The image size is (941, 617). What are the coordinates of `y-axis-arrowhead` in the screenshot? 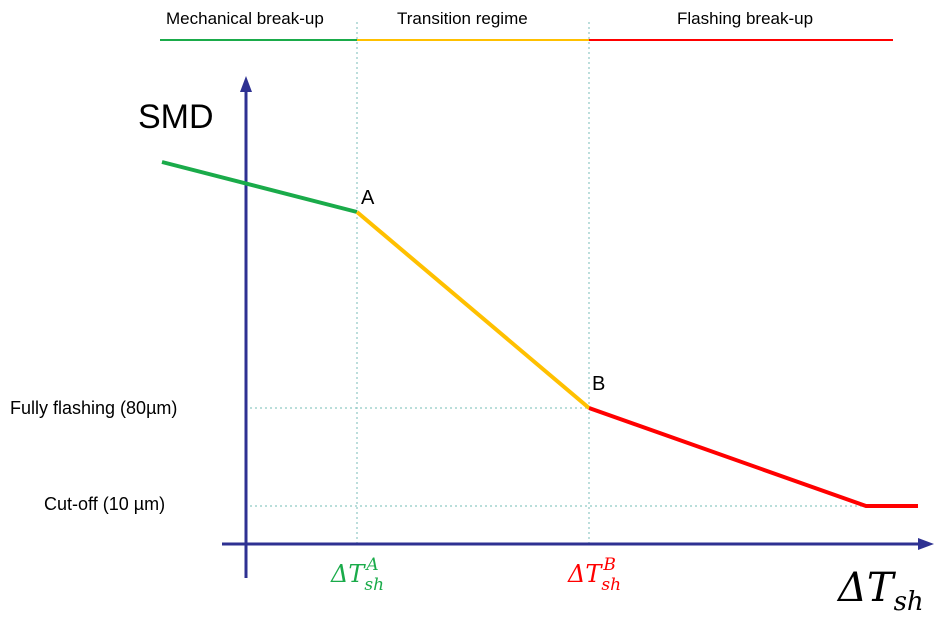 It's located at (246, 84).